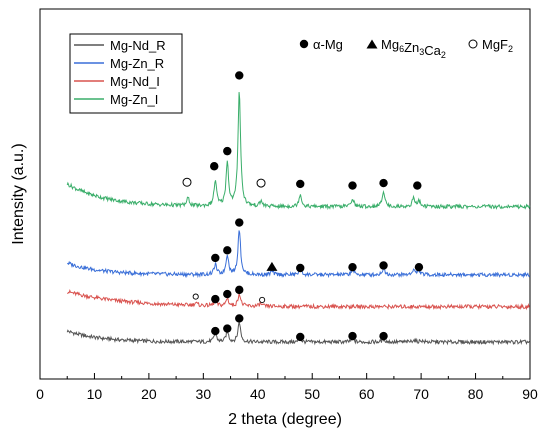 This screenshot has width=550, height=437. I want to click on x-tick-label: 60, so click(367, 394).